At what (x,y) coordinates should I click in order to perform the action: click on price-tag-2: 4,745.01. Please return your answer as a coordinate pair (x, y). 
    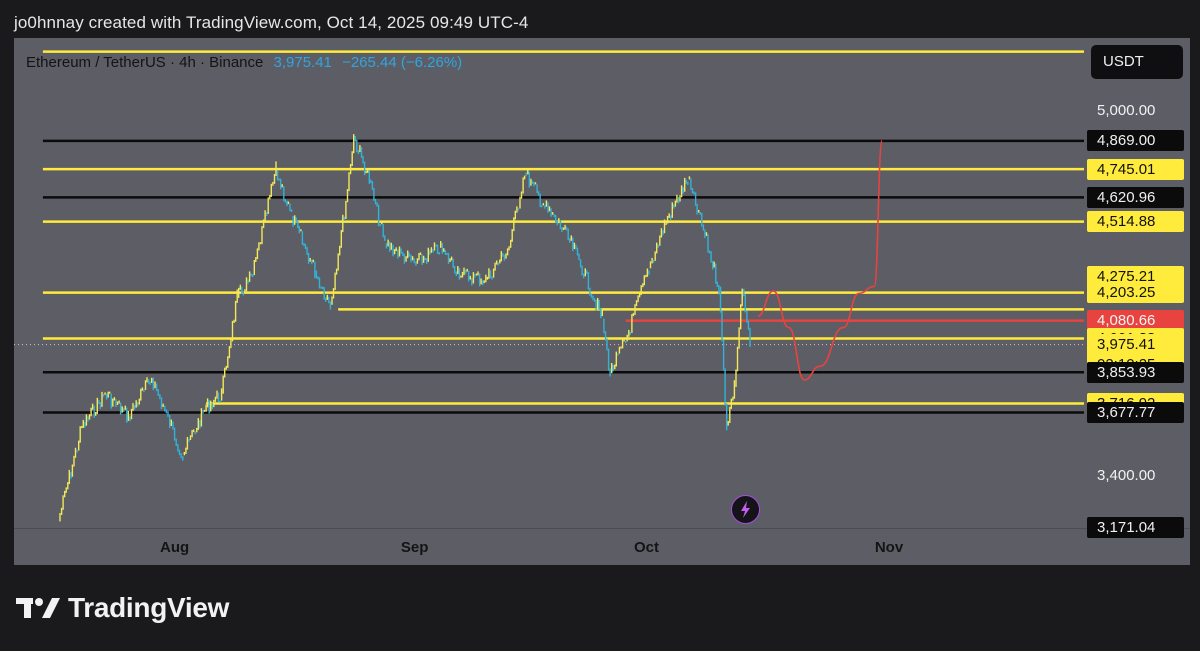
    Looking at the image, I should click on (1135, 169).